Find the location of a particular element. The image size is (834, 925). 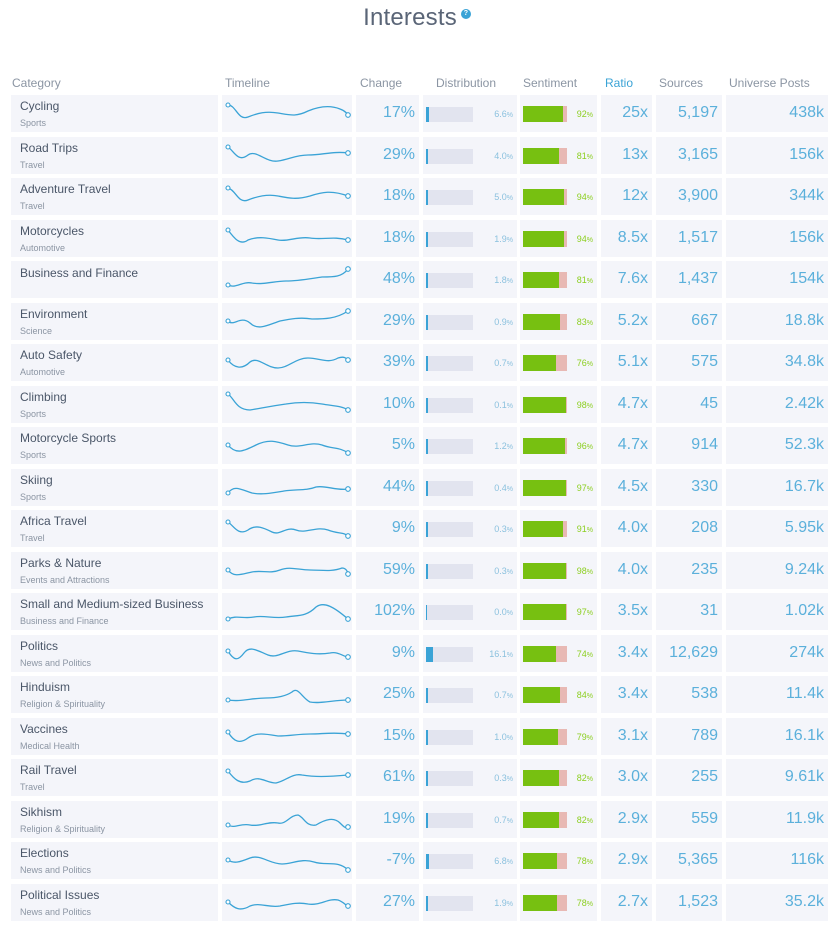

category-cell: Adventure Travel Travel is located at coordinates (114, 196).